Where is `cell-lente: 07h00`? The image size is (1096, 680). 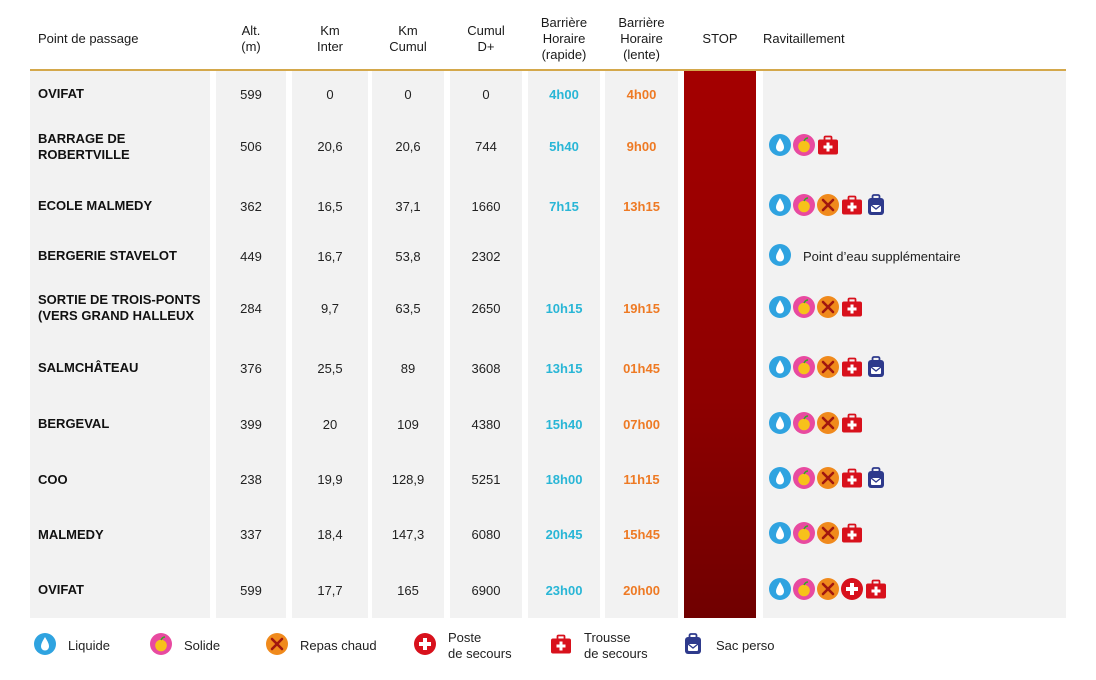
cell-lente: 07h00 is located at coordinates (641, 424).